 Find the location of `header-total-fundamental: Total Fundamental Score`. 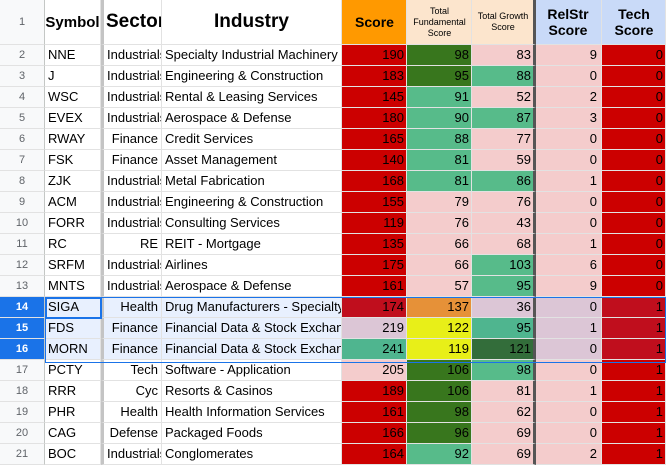

header-total-fundamental: Total Fundamental Score is located at coordinates (439, 22).